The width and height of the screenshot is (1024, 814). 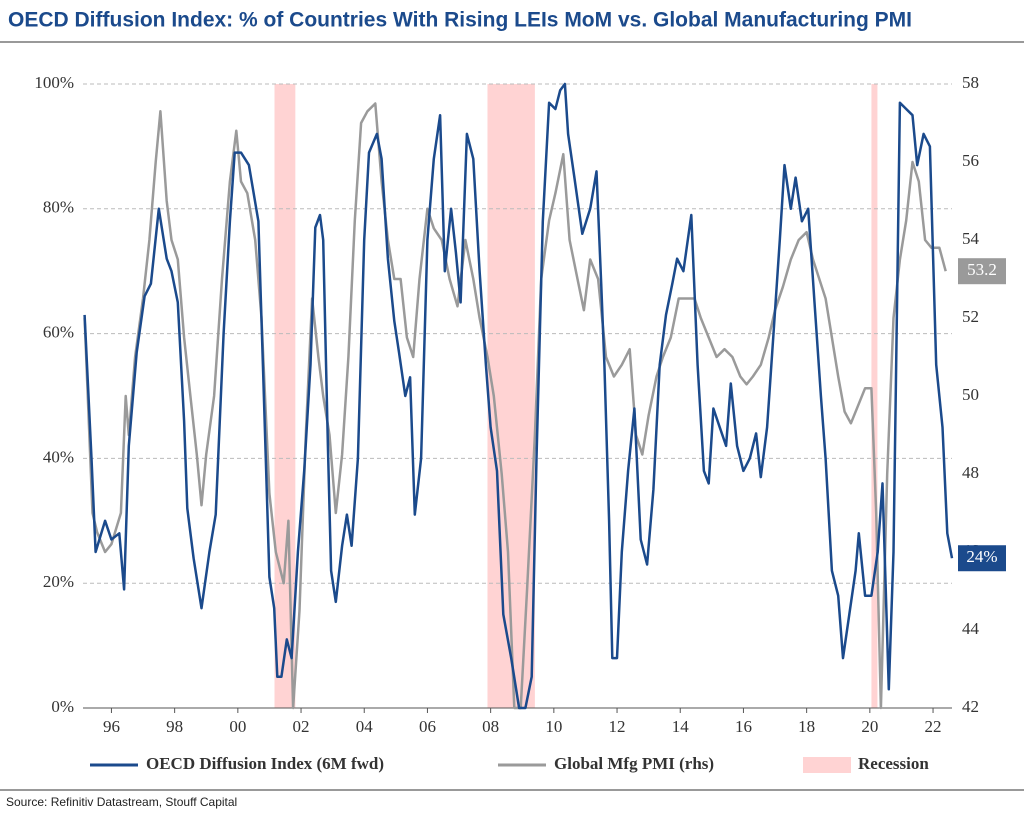 I want to click on y-tick-label: 60%, so click(x=58, y=332).